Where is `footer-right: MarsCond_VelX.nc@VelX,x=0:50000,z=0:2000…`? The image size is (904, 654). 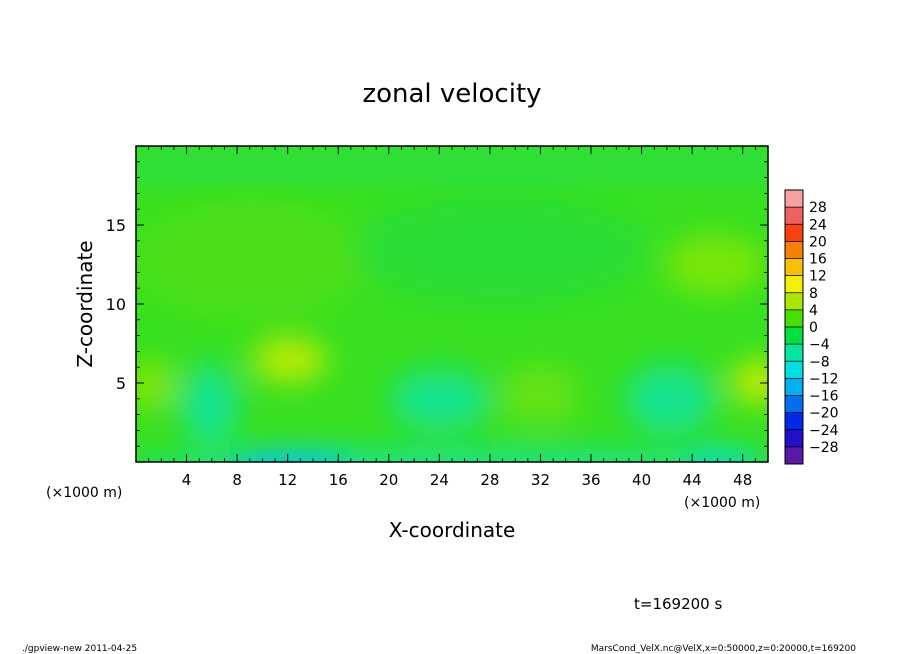 footer-right: MarsCond_VelX.nc@VelX,x=0:50000,z=0:2000… is located at coordinates (723, 649).